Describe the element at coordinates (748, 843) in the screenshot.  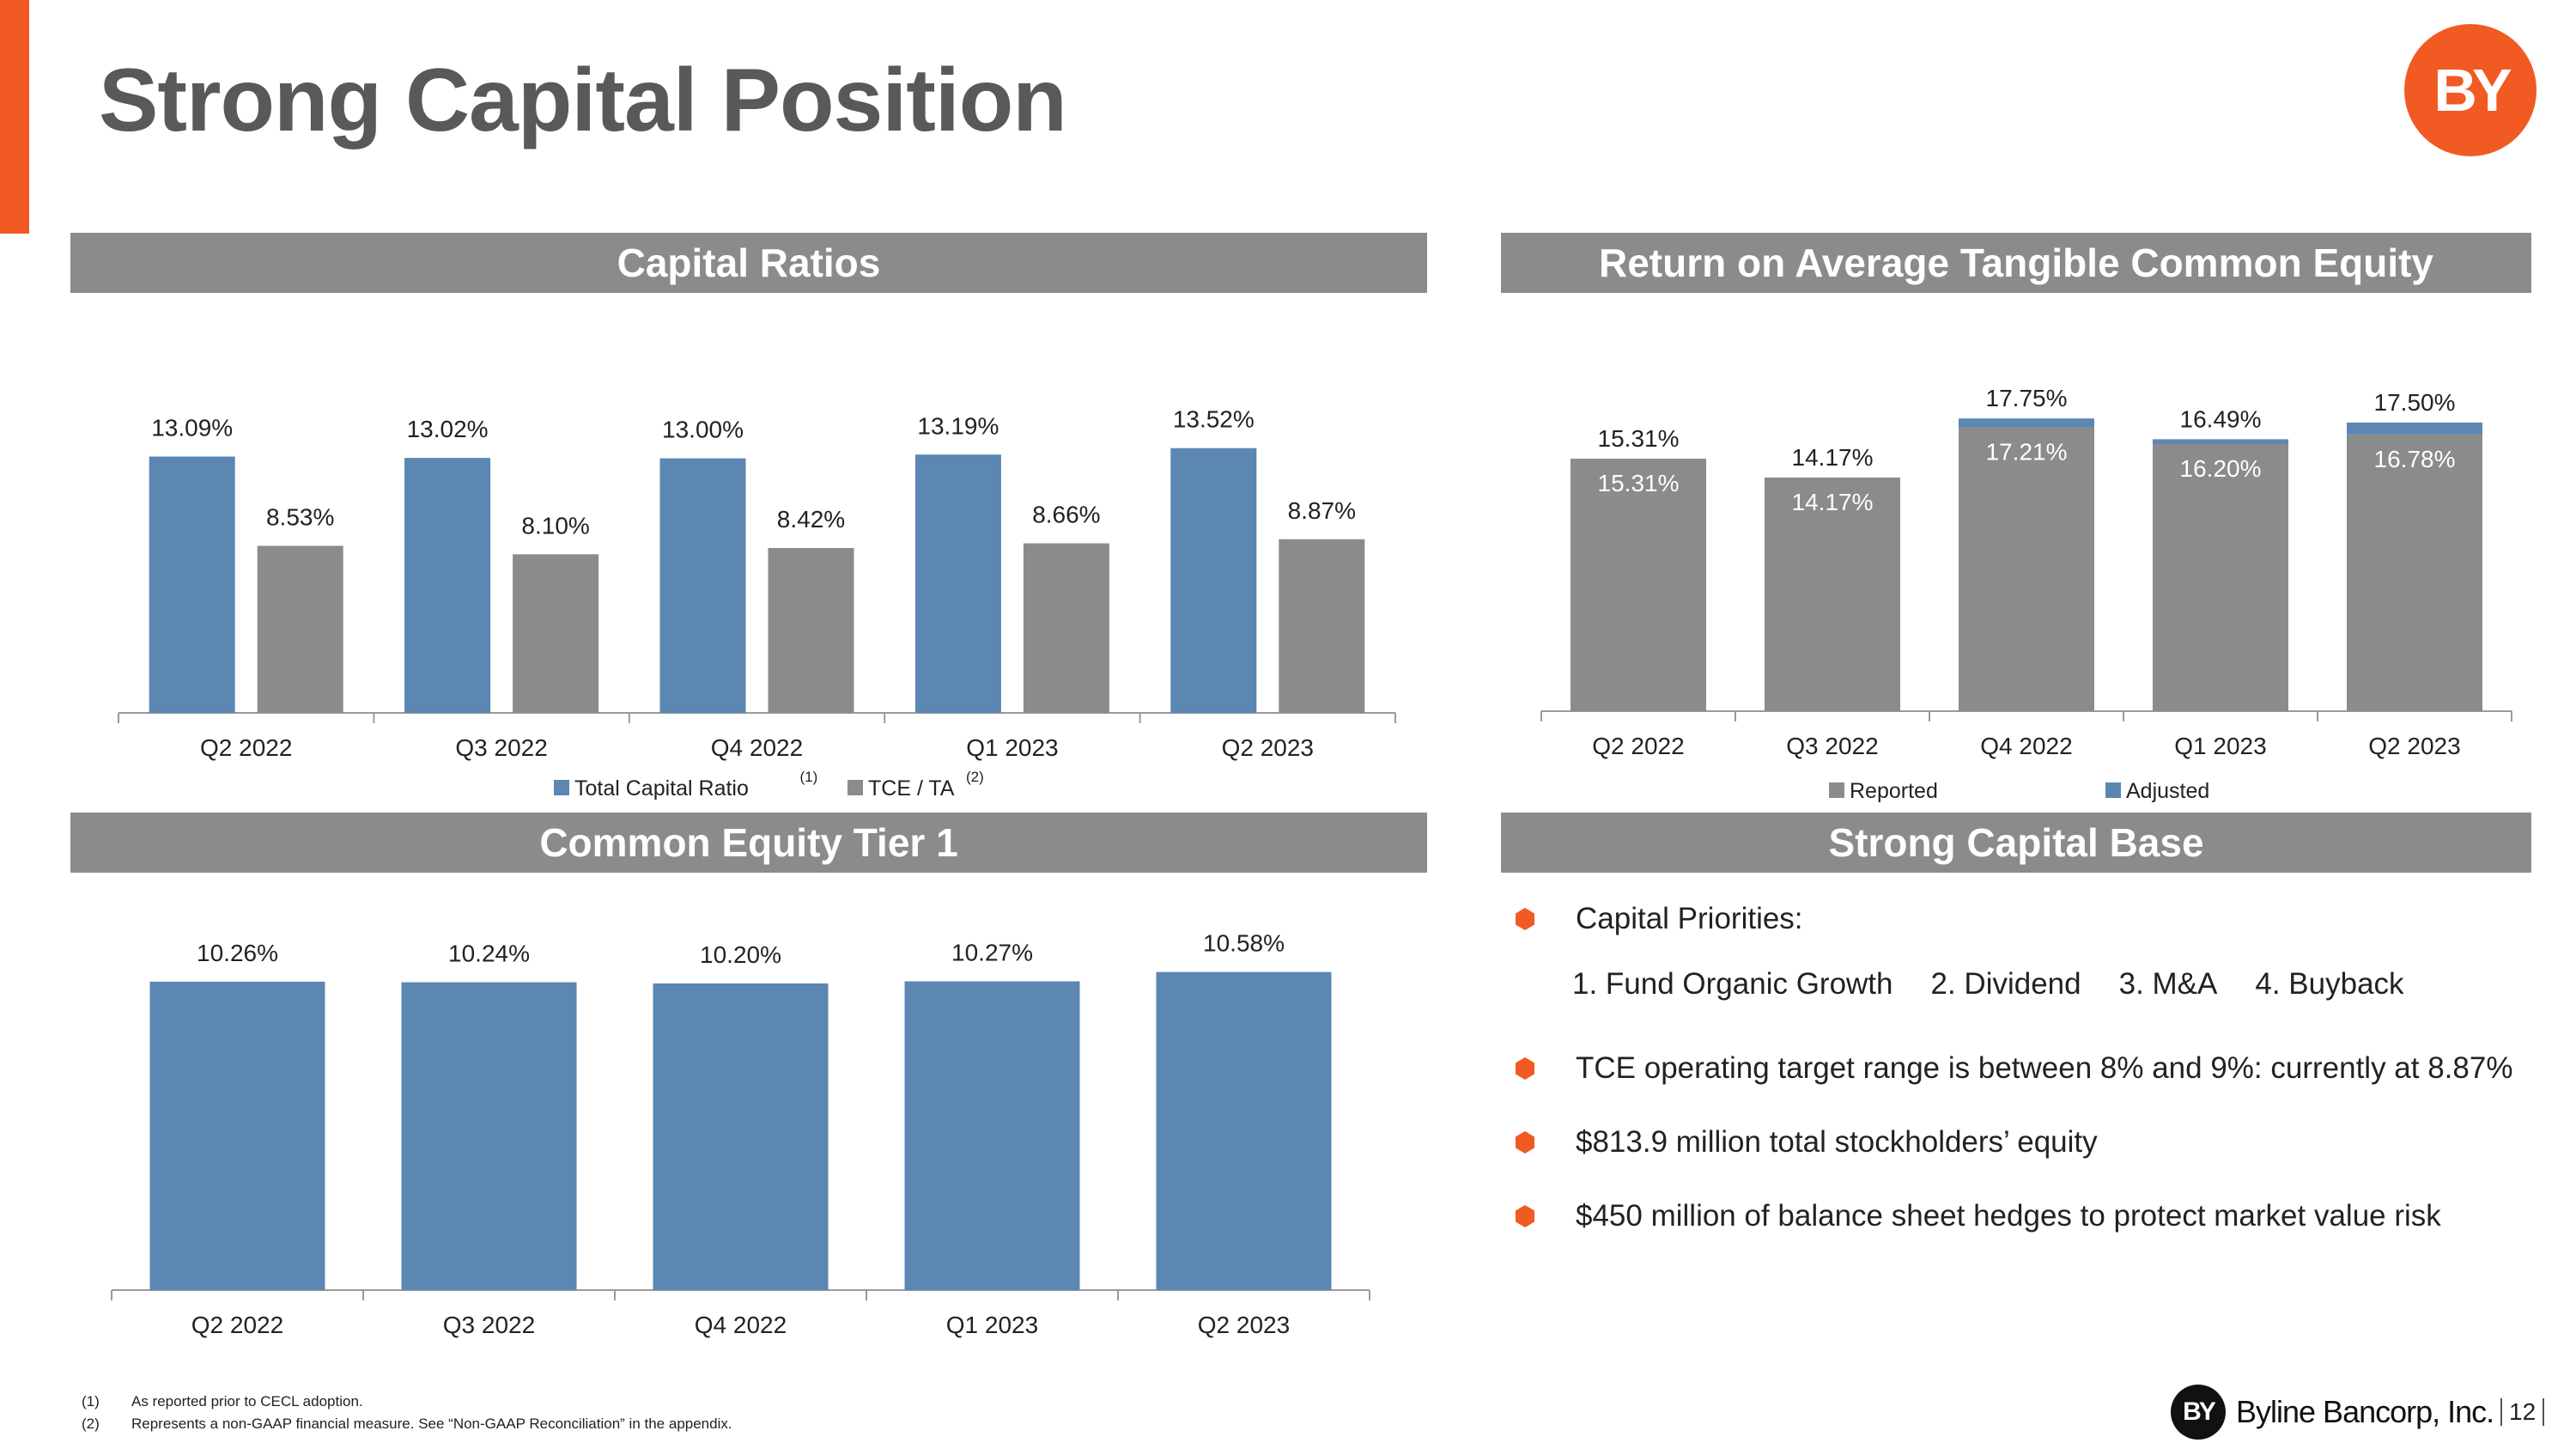
I see `section-header-cet1: Common Equity Tier 1` at that location.